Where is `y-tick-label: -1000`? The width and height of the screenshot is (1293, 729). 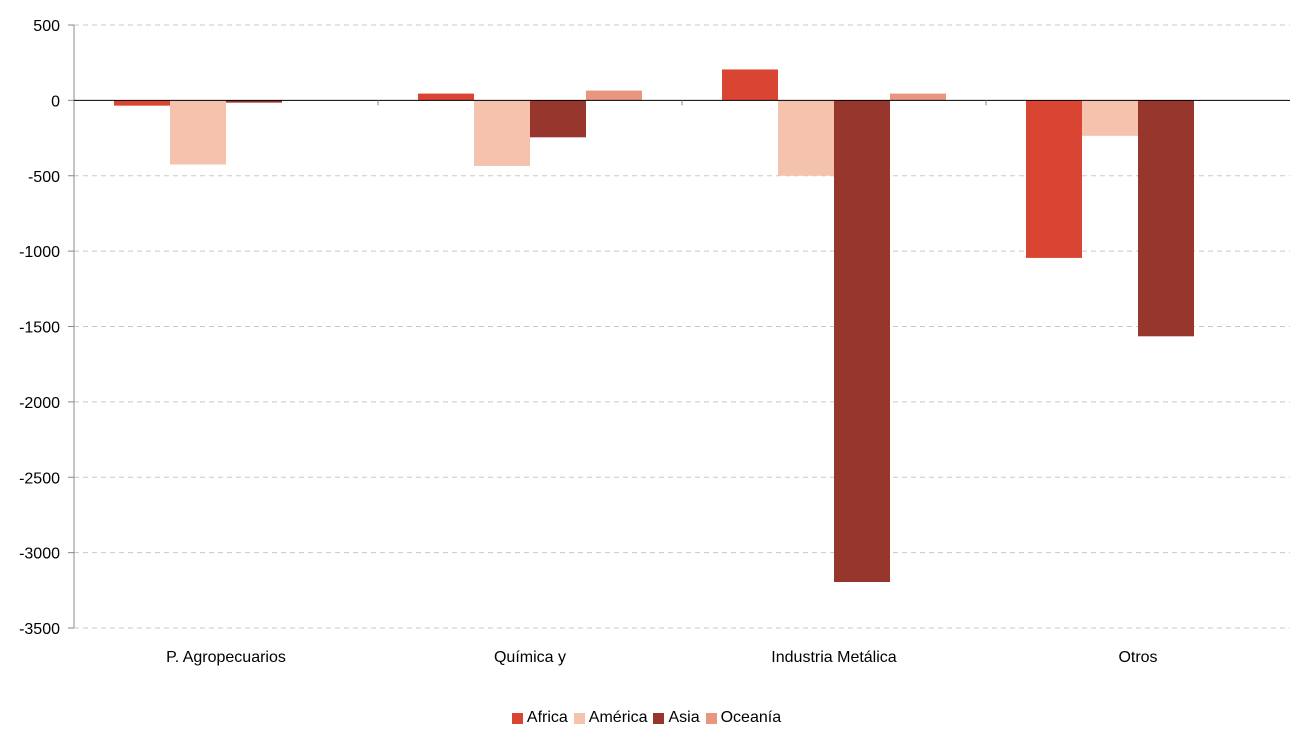 y-tick-label: -1000 is located at coordinates (39, 252).